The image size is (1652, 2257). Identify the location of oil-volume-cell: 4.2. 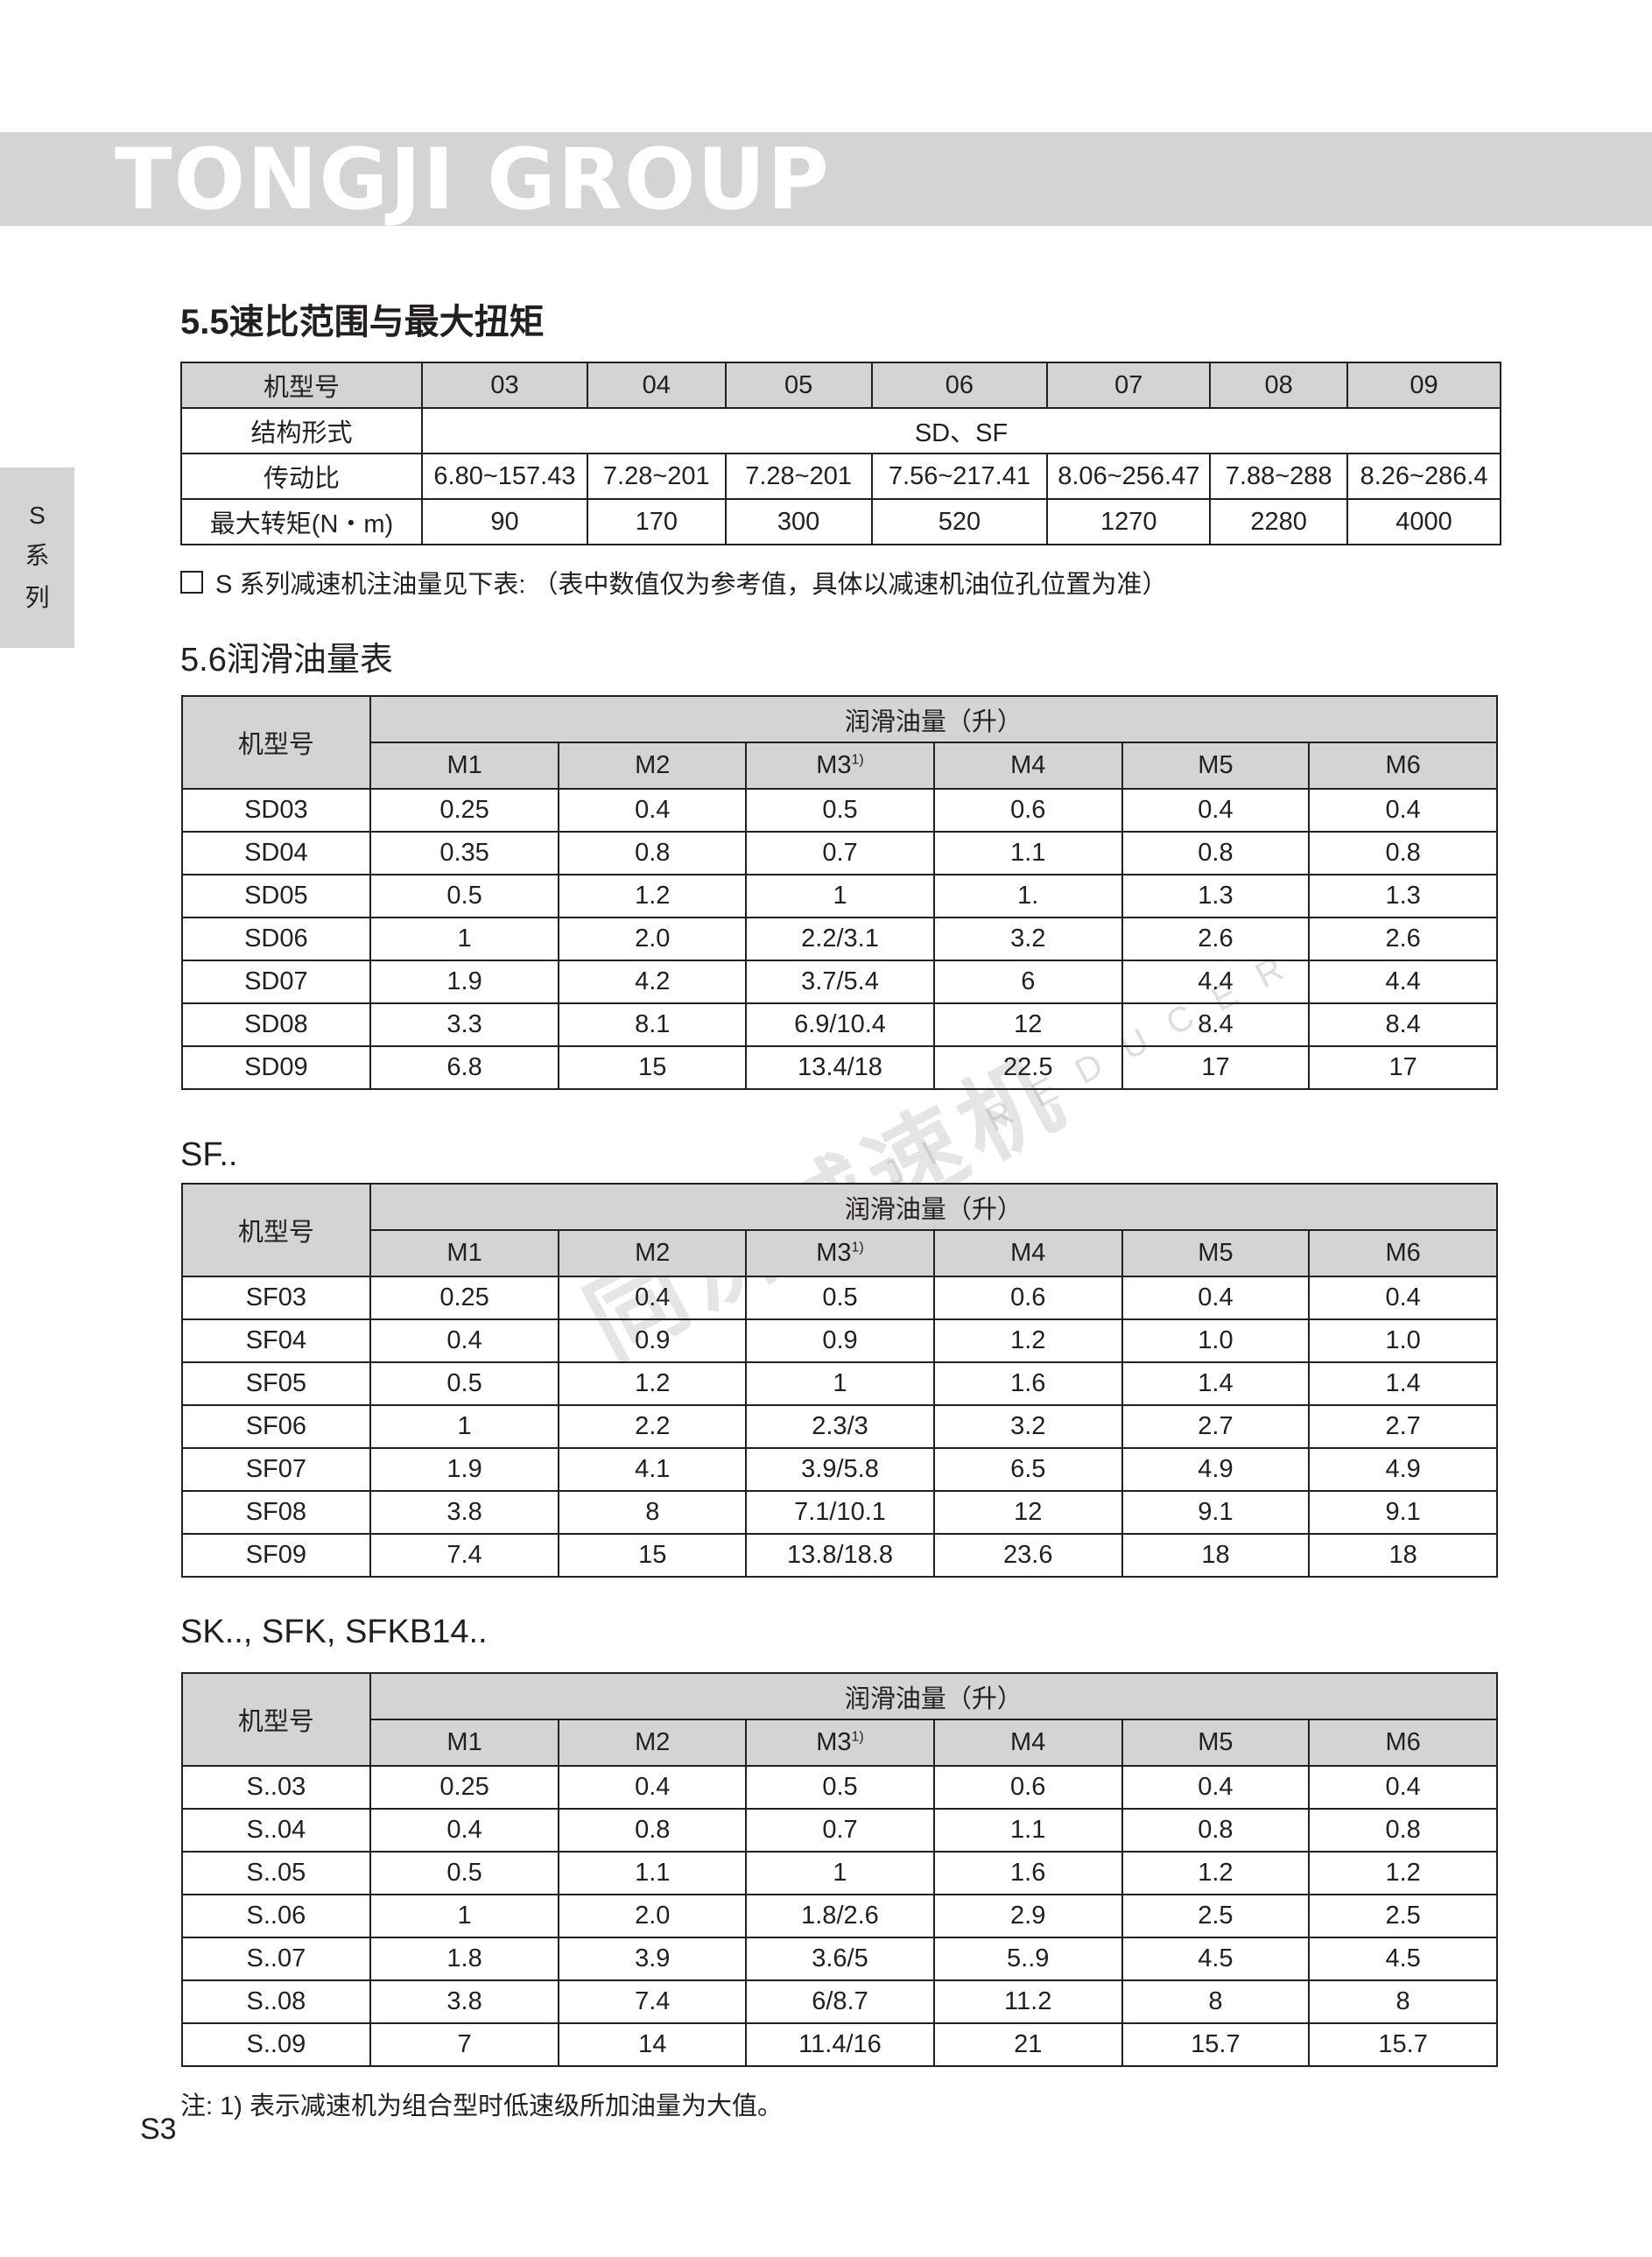
(653, 982).